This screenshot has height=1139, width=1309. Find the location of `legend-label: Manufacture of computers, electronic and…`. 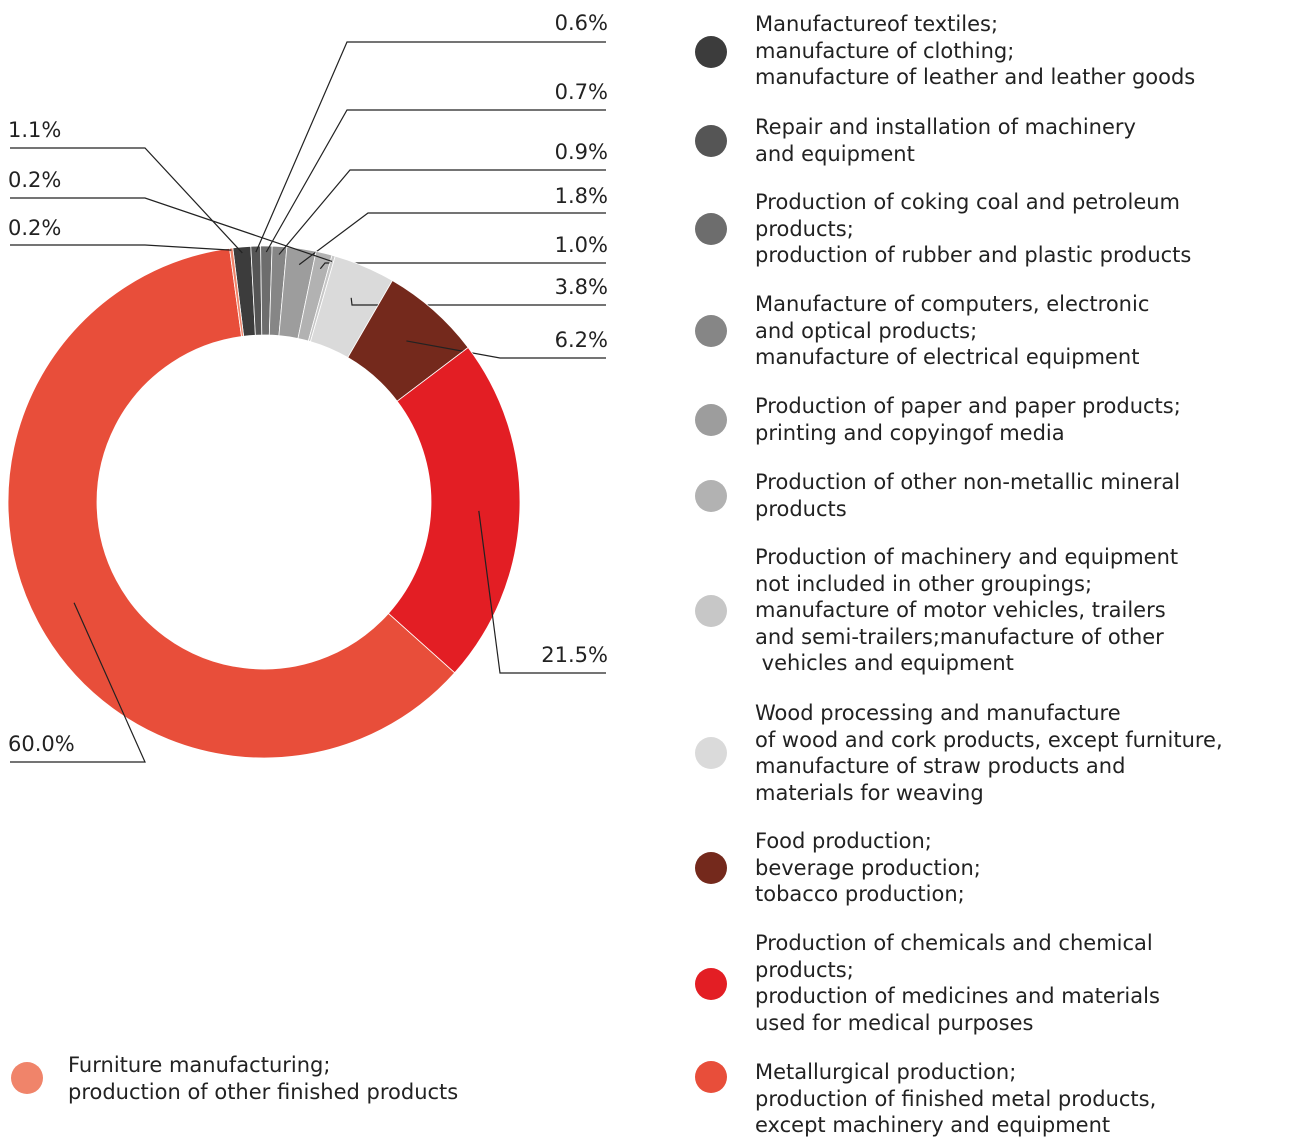

legend-label: Manufacture of computers, electronic and… is located at coordinates (952, 330).